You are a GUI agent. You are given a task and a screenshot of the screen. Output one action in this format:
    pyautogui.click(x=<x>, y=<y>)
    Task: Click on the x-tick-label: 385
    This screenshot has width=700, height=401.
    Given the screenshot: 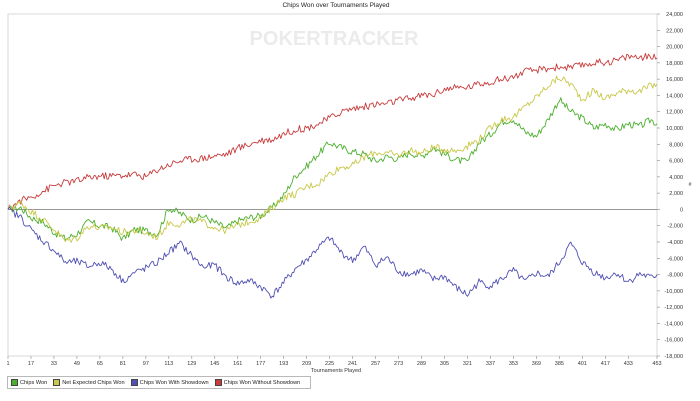 What is the action you would take?
    pyautogui.click(x=559, y=364)
    